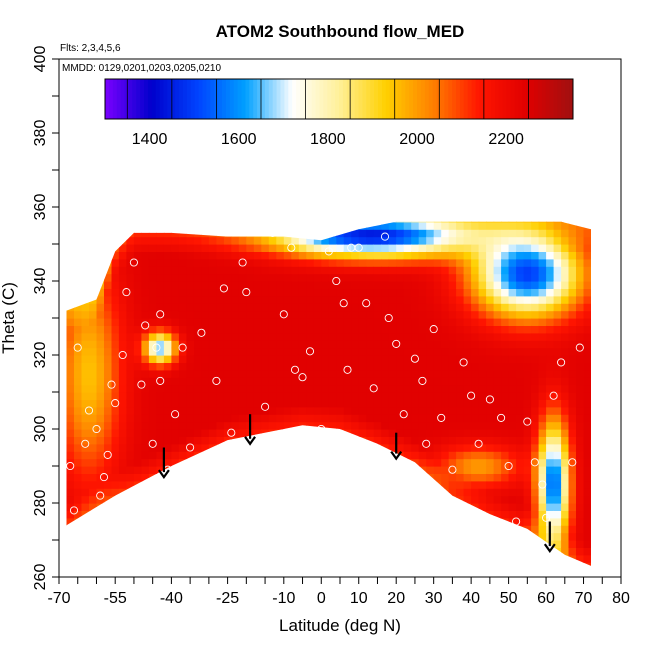 This screenshot has height=650, width=650. Describe the element at coordinates (396, 598) in the screenshot. I see `x-tick-label: 20` at that location.